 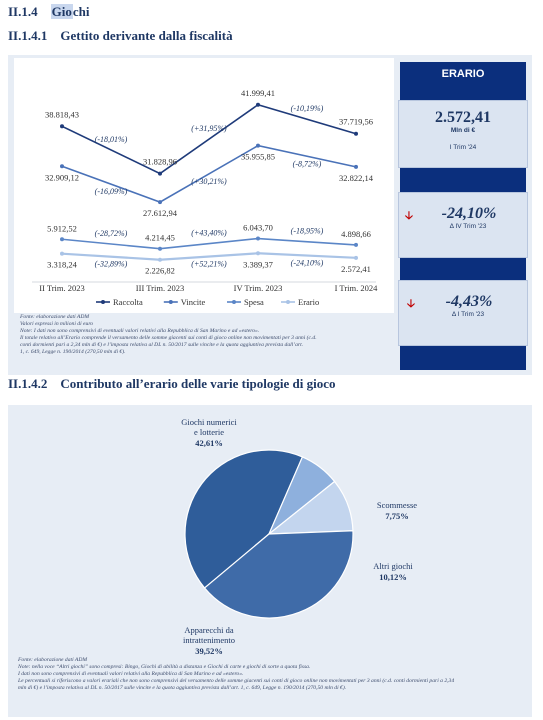 What do you see at coordinates (57, 324) in the screenshot?
I see `note-line: Valori espressi in milioni di euro` at bounding box center [57, 324].